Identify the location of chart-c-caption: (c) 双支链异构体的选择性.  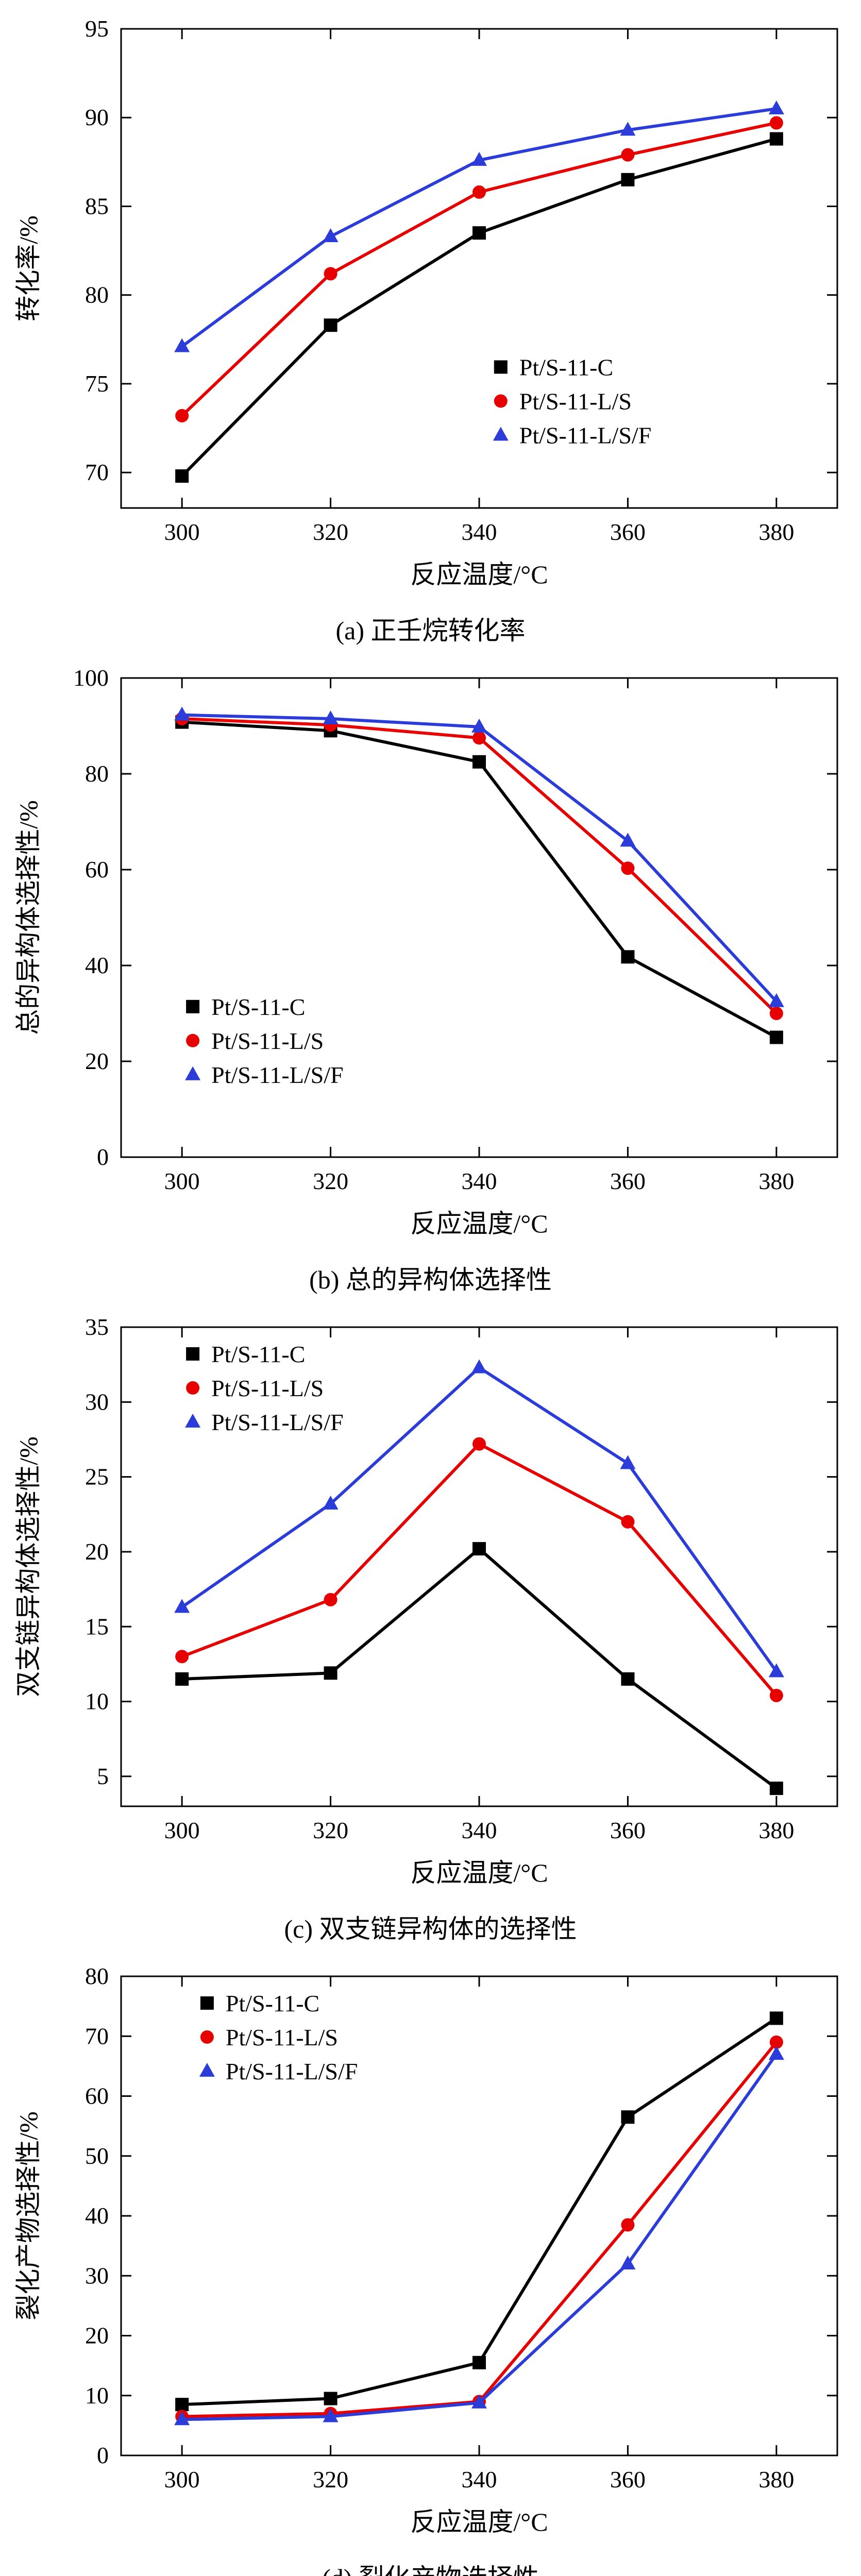
(430, 1928).